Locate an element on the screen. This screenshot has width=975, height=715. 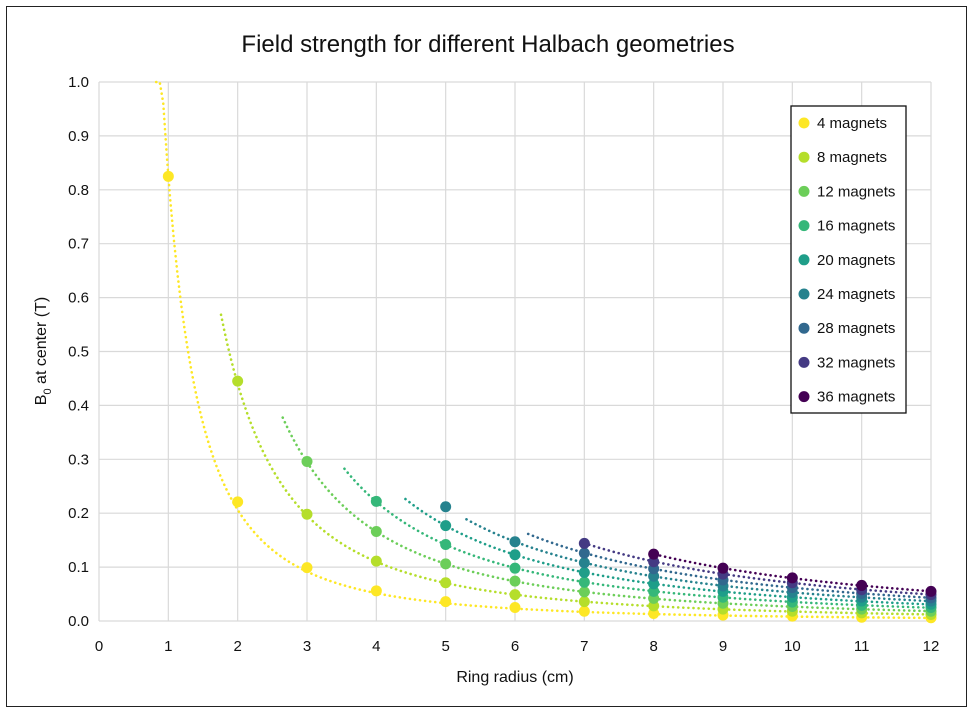
x-tick-label: 7 is located at coordinates (584, 646).